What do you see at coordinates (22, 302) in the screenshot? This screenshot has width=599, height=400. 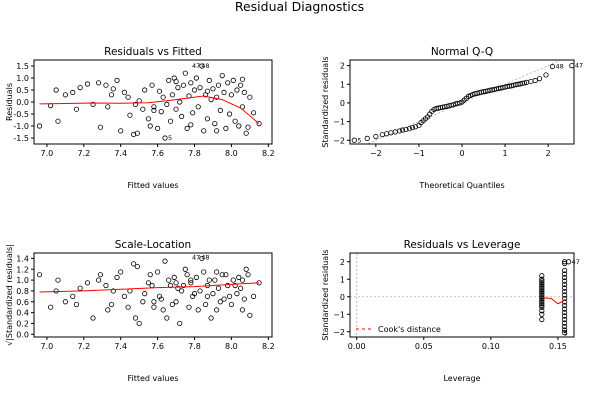 I see `y-tick-label: 0.6` at bounding box center [22, 302].